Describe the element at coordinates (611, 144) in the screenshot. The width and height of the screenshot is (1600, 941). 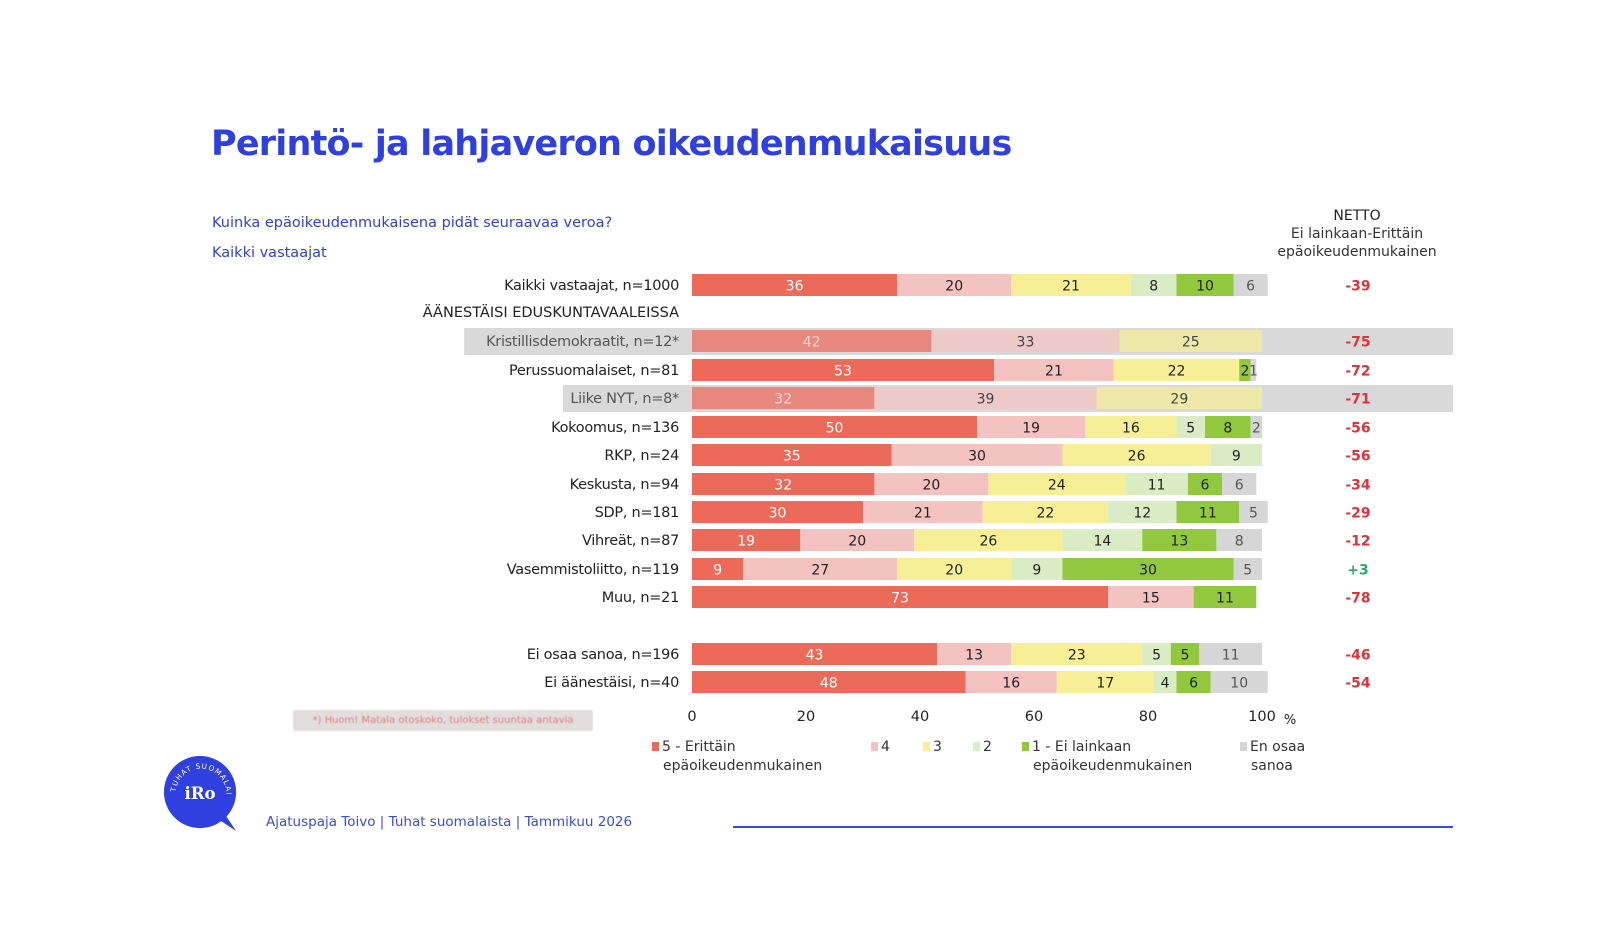
I see `page-title: Perintö- ja lahjaveron oikeudenmukaisuus` at that location.